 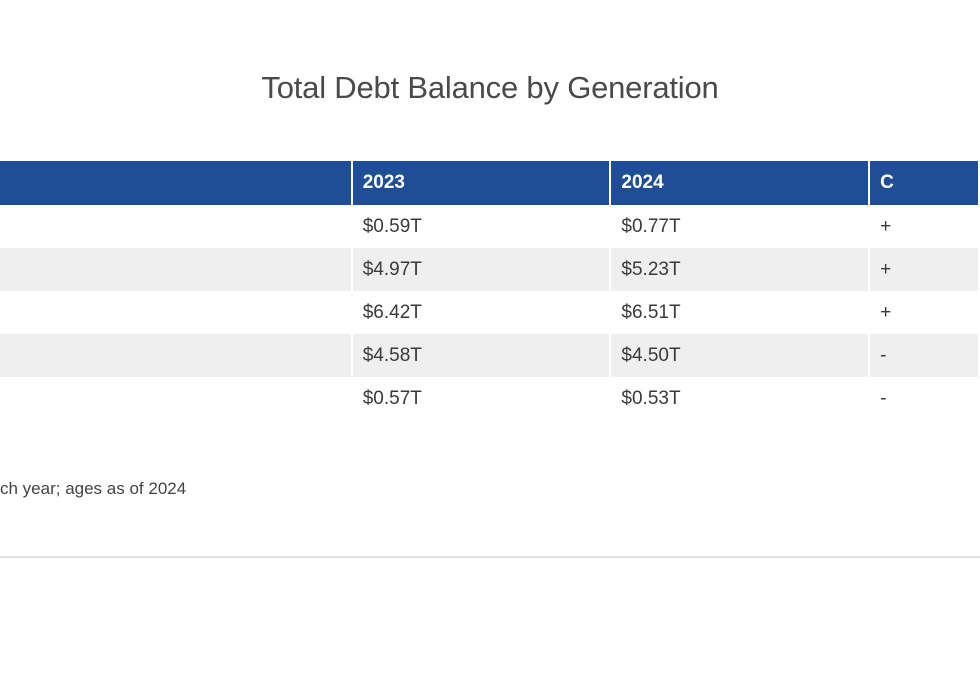 I want to click on table-header-row: 2023 2024 C, so click(x=490, y=183).